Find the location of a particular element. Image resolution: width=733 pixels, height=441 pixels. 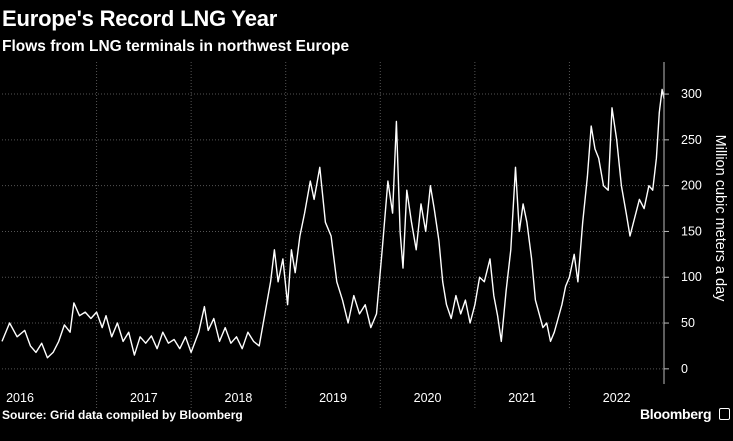

y-tick-label: 300 is located at coordinates (691, 94).